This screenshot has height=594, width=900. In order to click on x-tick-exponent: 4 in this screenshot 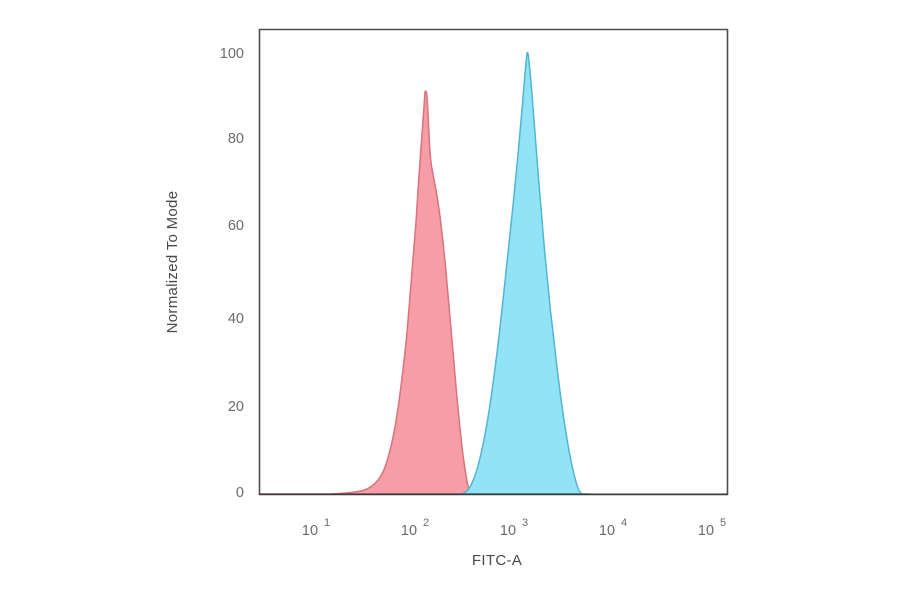, I will do `click(624, 523)`.